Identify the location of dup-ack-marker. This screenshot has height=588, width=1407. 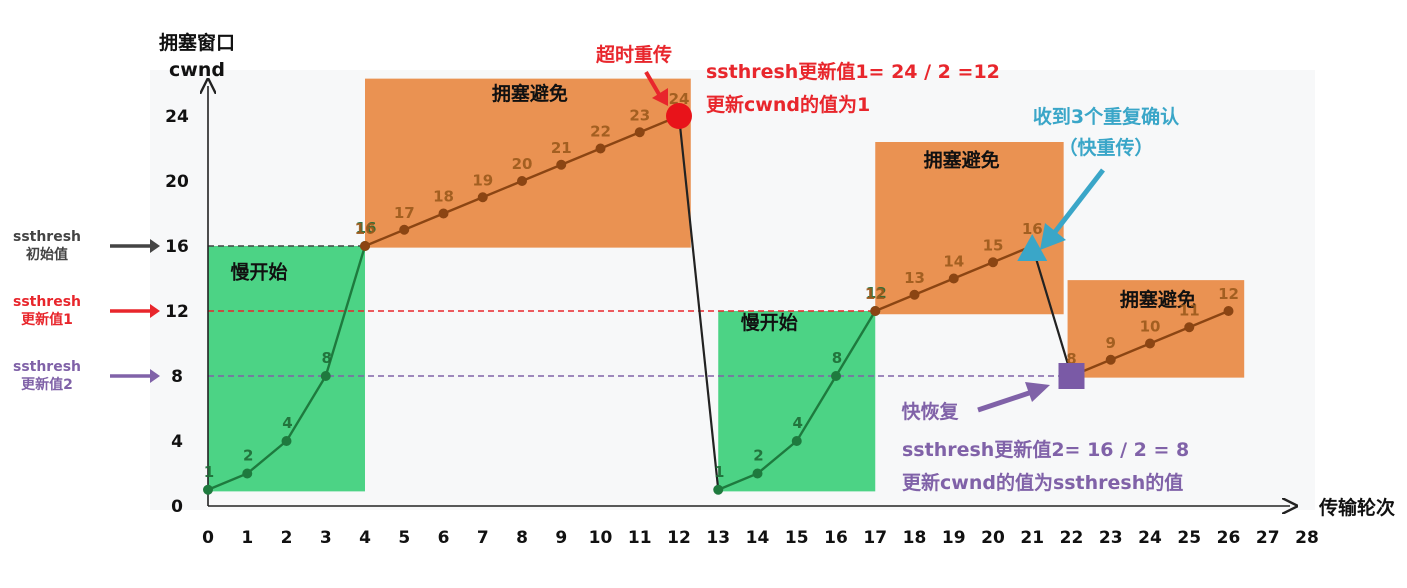
(1032, 247).